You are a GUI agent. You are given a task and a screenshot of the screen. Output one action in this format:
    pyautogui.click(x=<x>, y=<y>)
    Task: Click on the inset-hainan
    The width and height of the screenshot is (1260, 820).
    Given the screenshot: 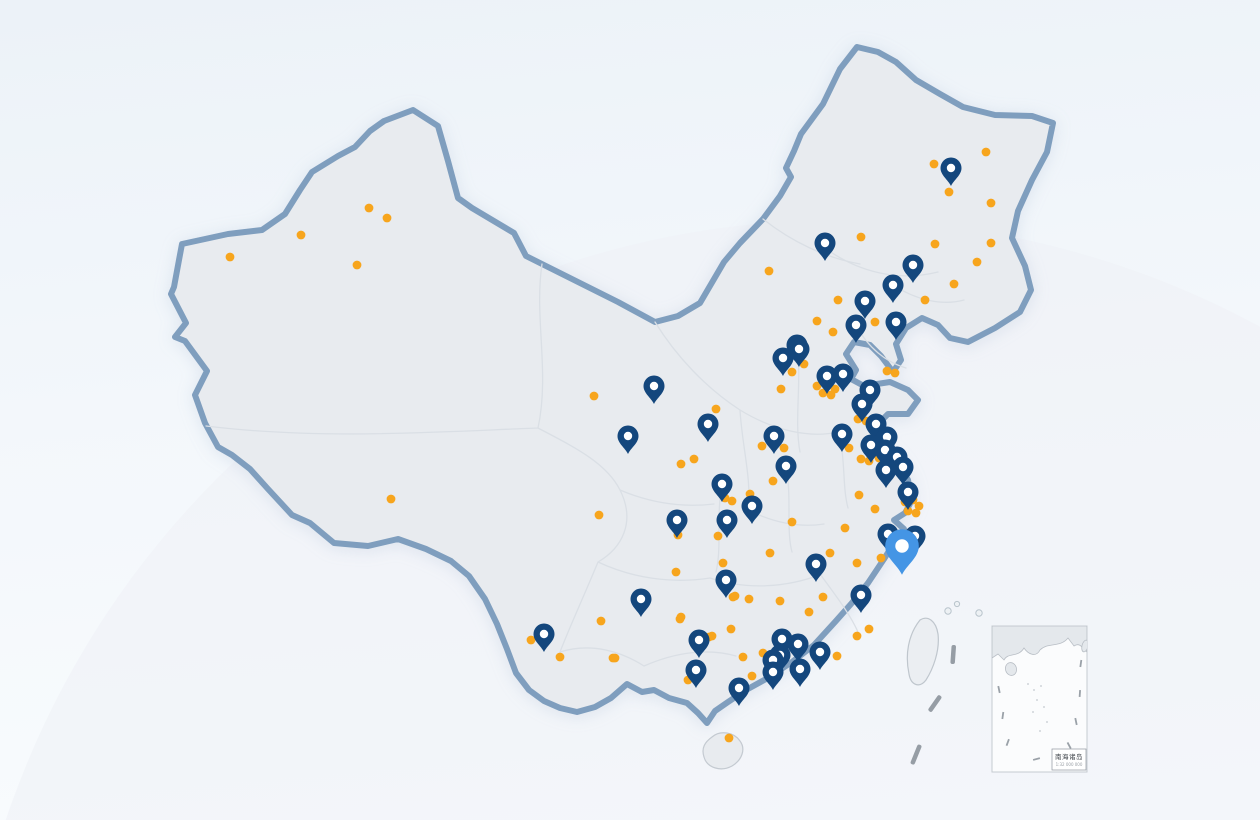 What is the action you would take?
    pyautogui.click(x=1011, y=669)
    